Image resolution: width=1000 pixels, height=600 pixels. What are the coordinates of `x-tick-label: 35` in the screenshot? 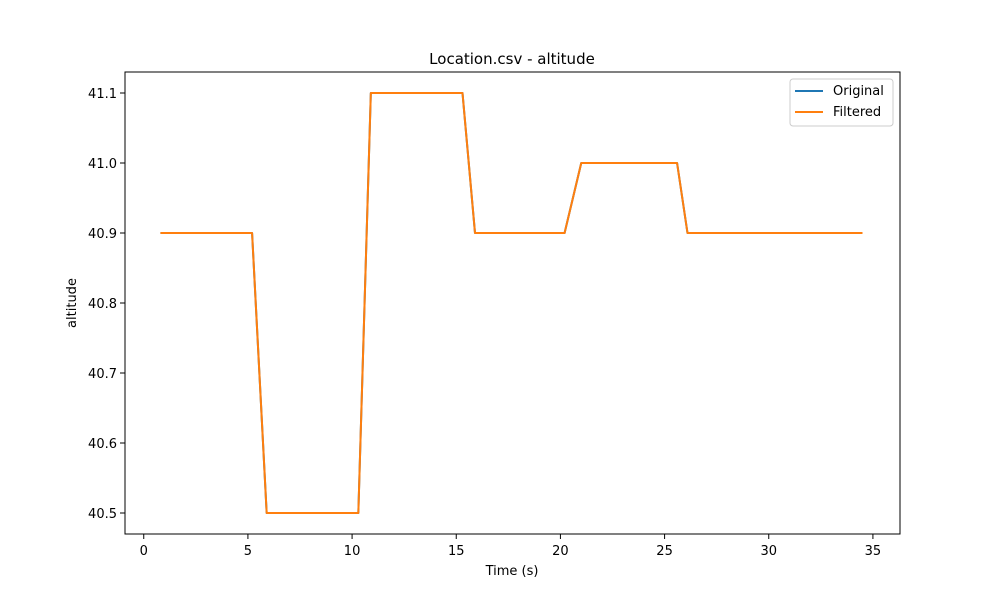 It's located at (873, 551).